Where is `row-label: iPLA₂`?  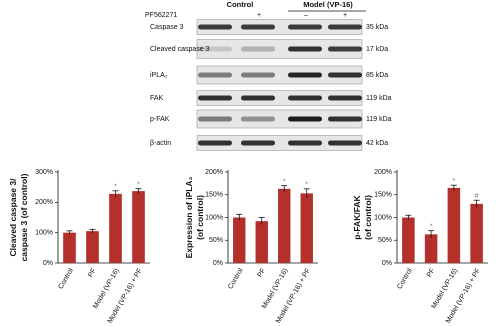
row-label: iPLA₂ is located at coordinates (159, 75).